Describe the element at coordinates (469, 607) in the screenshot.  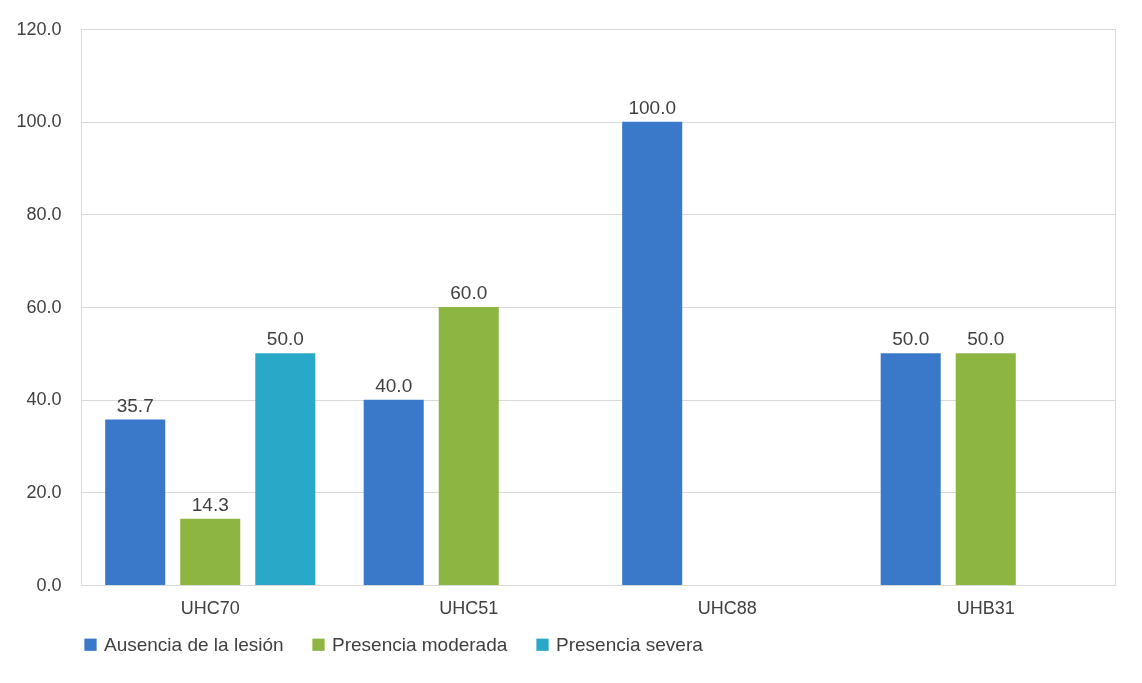
I see `x-tick-label: UHC51` at that location.